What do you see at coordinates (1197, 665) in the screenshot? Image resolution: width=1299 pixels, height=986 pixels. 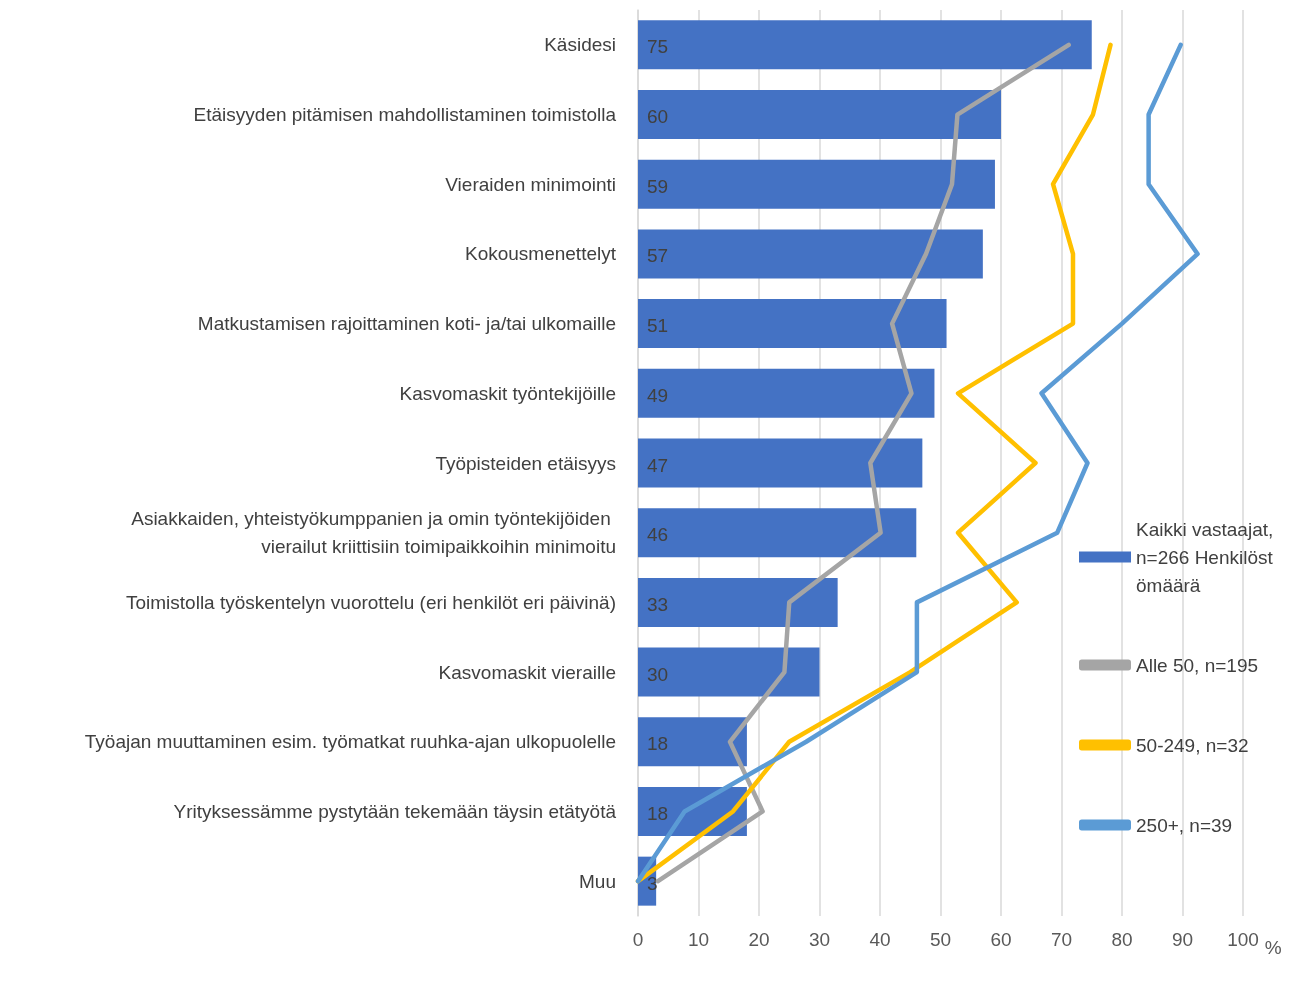 I see `legend-label: Alle 50, n=195` at bounding box center [1197, 665].